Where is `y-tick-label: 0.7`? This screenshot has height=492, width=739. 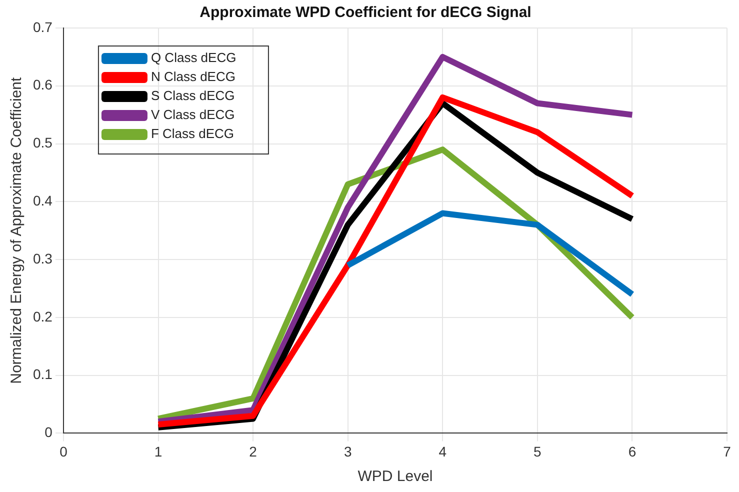
y-tick-label: 0.7 is located at coordinates (42, 26).